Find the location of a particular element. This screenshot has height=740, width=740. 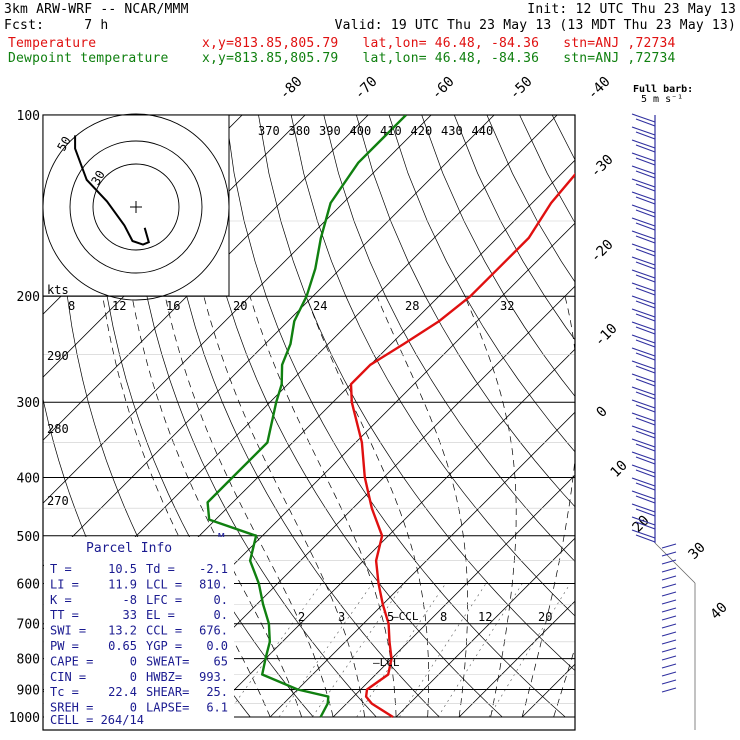

theta-label: 420 is located at coordinates (422, 131).